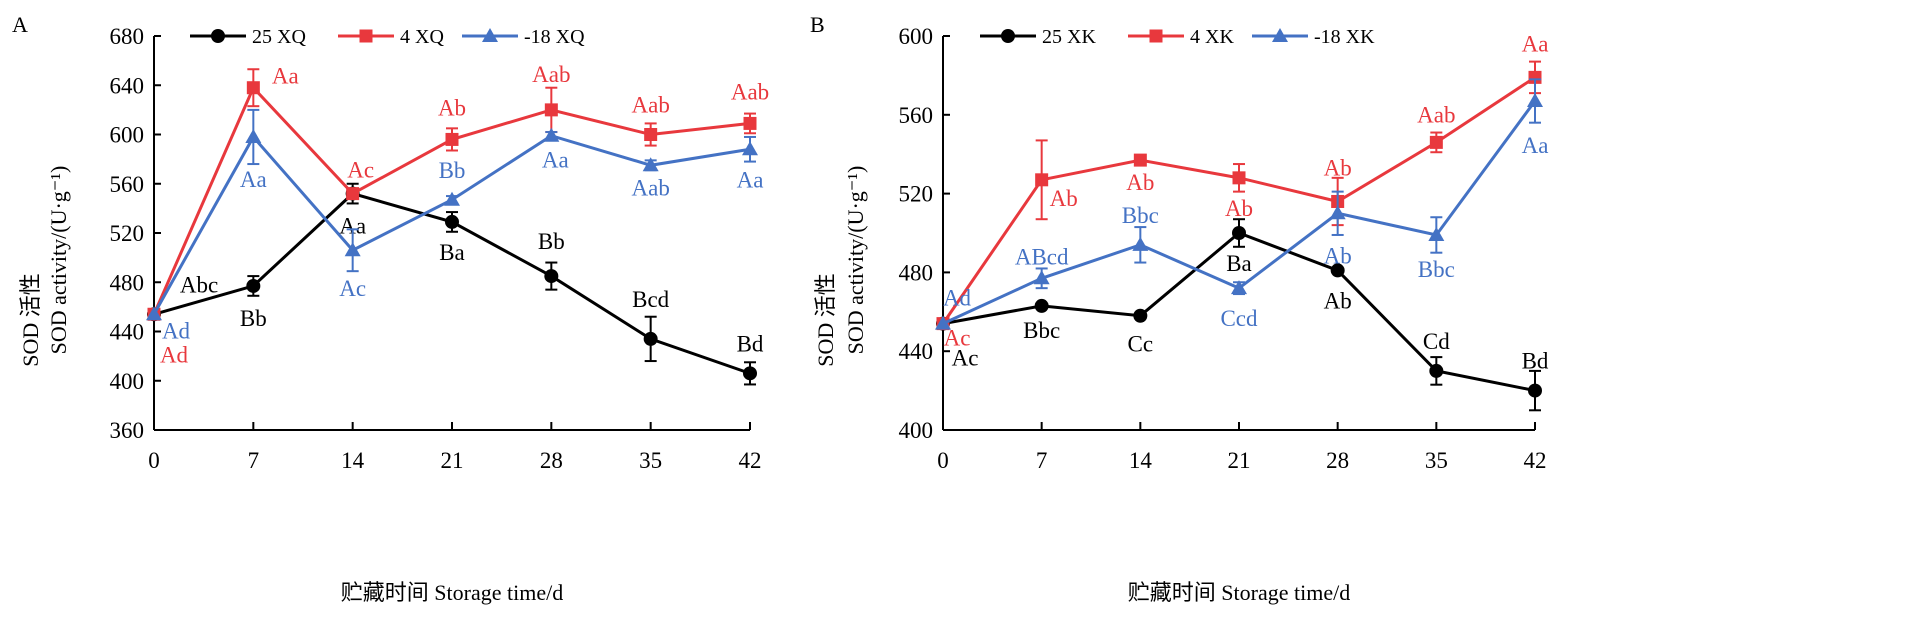  I want to click on significance-label: Abc, so click(199, 284).